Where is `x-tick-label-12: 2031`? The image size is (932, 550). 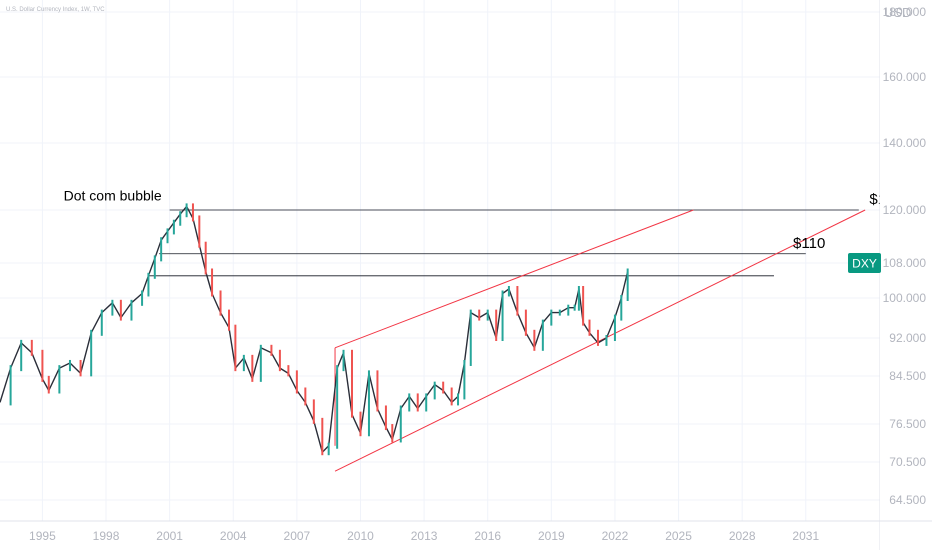 x-tick-label-12: 2031 is located at coordinates (805, 536).